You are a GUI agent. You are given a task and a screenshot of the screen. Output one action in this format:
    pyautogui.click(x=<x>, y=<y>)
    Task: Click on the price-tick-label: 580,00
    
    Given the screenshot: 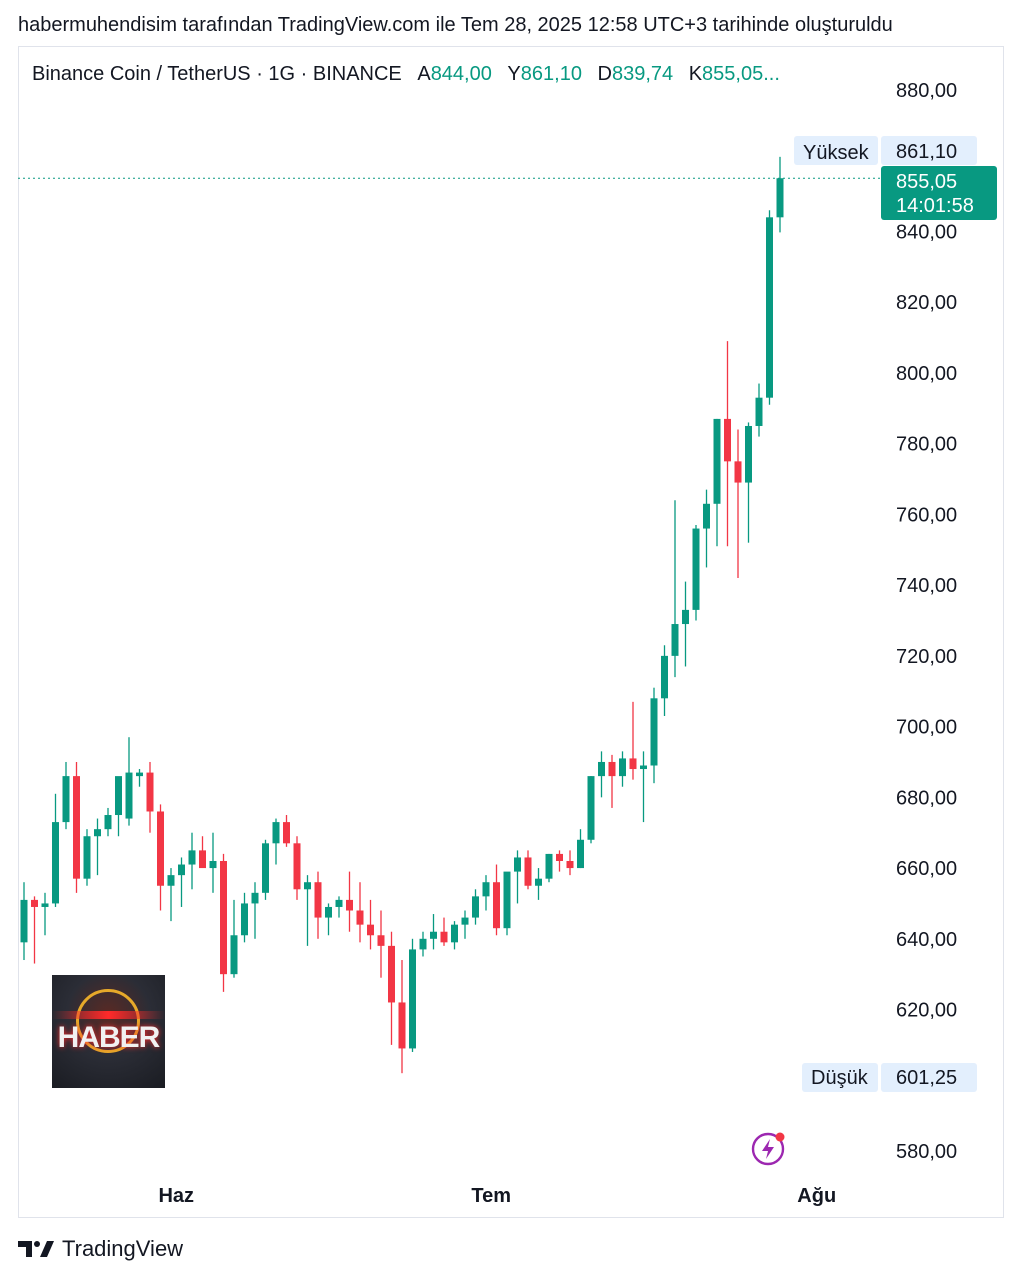 What is the action you would take?
    pyautogui.click(x=926, y=1152)
    